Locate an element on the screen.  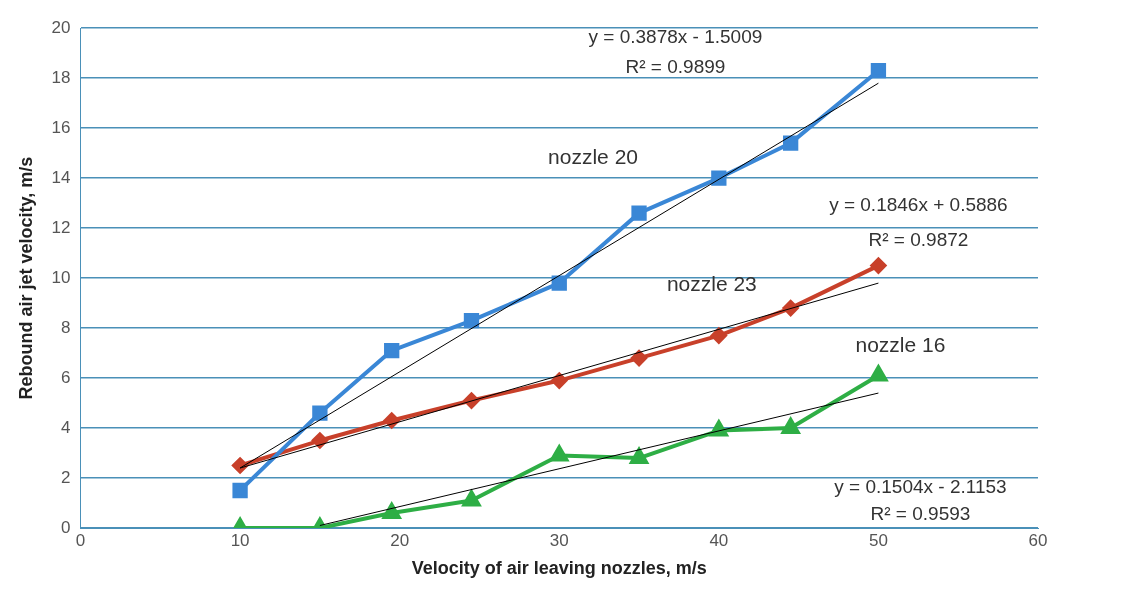
x-tick-label: 60 is located at coordinates (1038, 540).